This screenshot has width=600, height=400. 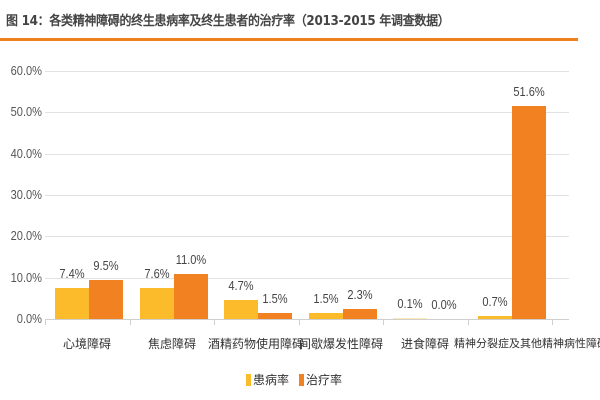 I want to click on y-tick-label: 0.0%, so click(x=29, y=318).